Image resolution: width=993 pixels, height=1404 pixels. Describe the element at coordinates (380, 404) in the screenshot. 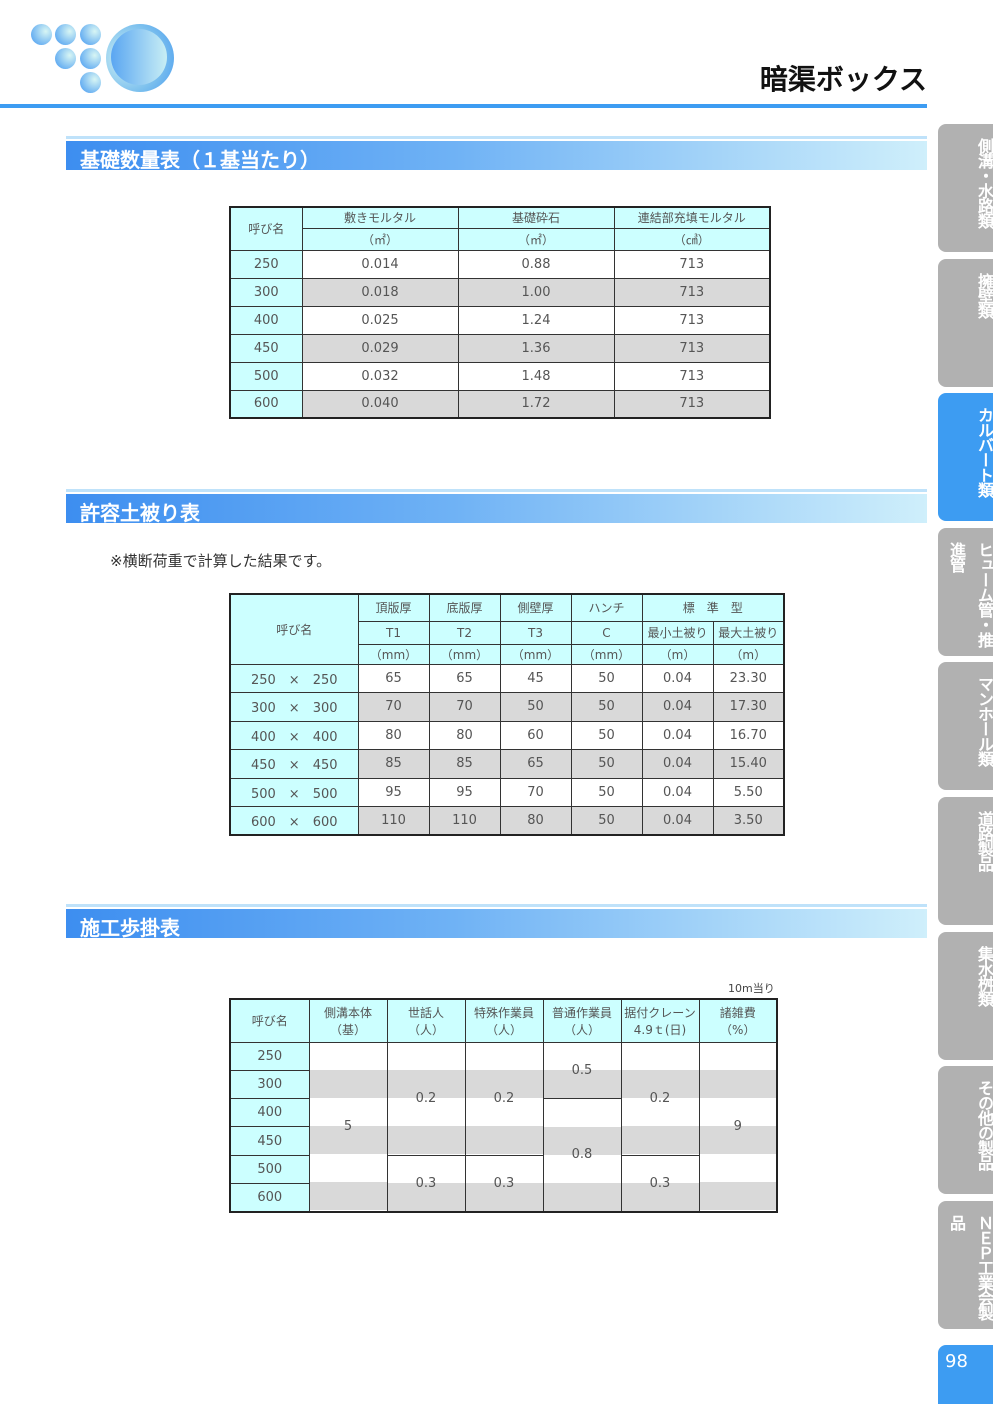

I see `table-cell: 0.040` at that location.